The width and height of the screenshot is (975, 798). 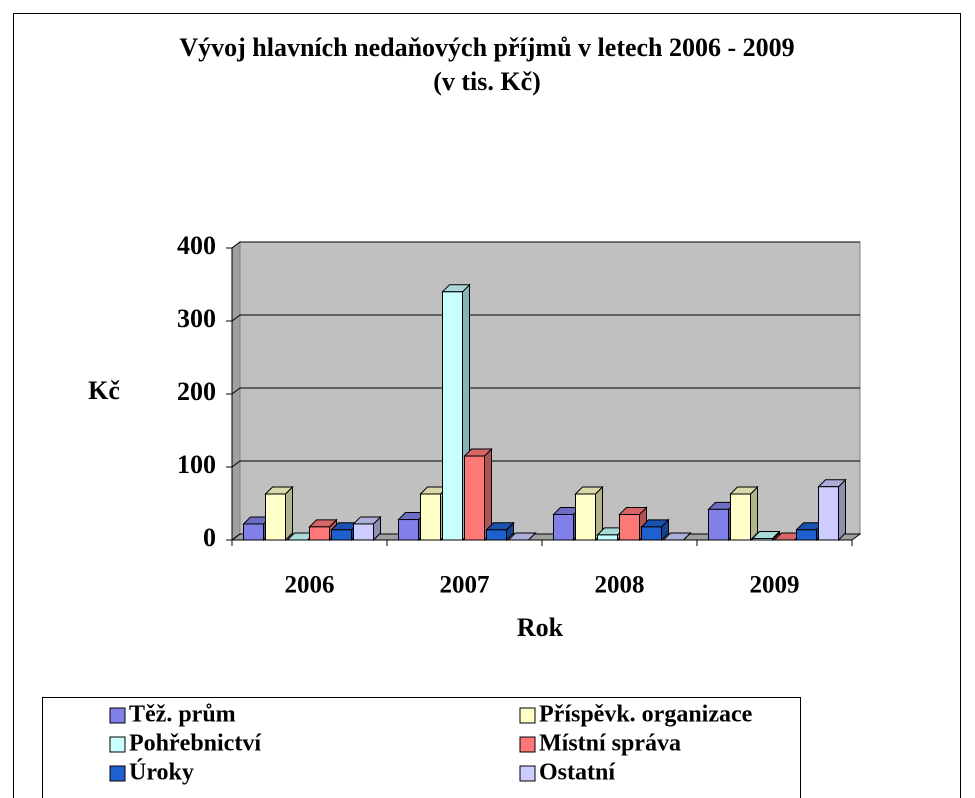 What do you see at coordinates (775, 585) in the screenshot?
I see `x-tick-label: 2009` at bounding box center [775, 585].